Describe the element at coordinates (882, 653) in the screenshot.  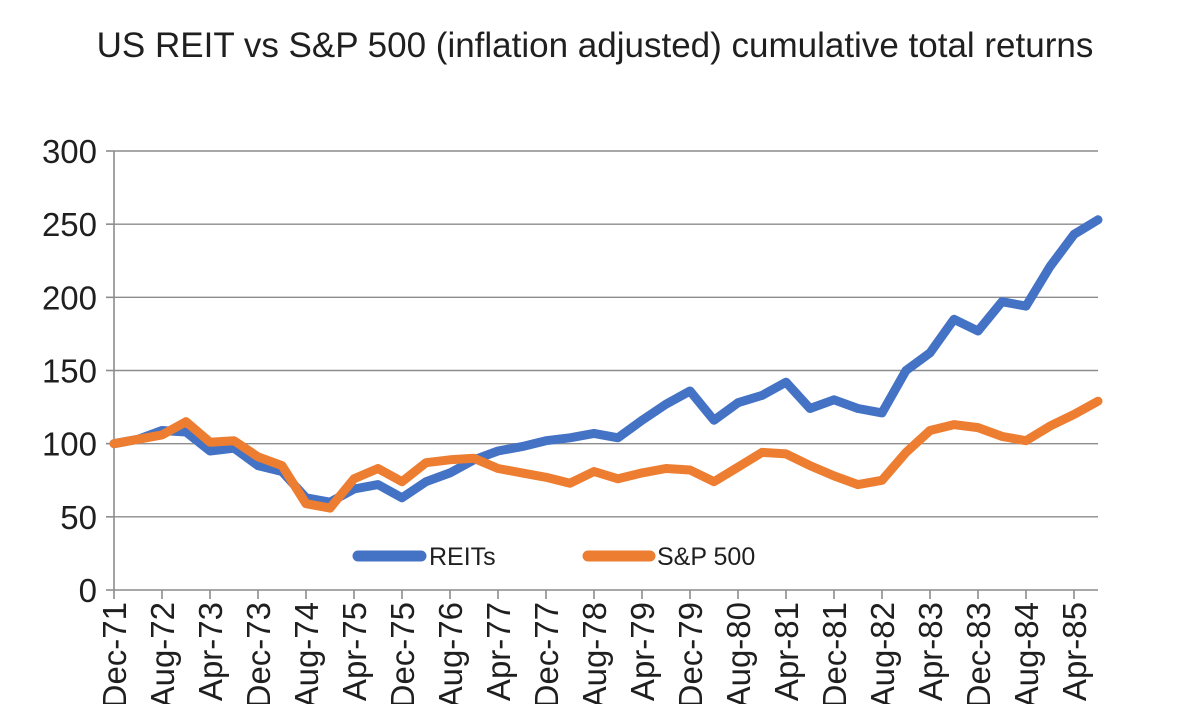
I see `x-axis-tick-label: Aug-82` at that location.